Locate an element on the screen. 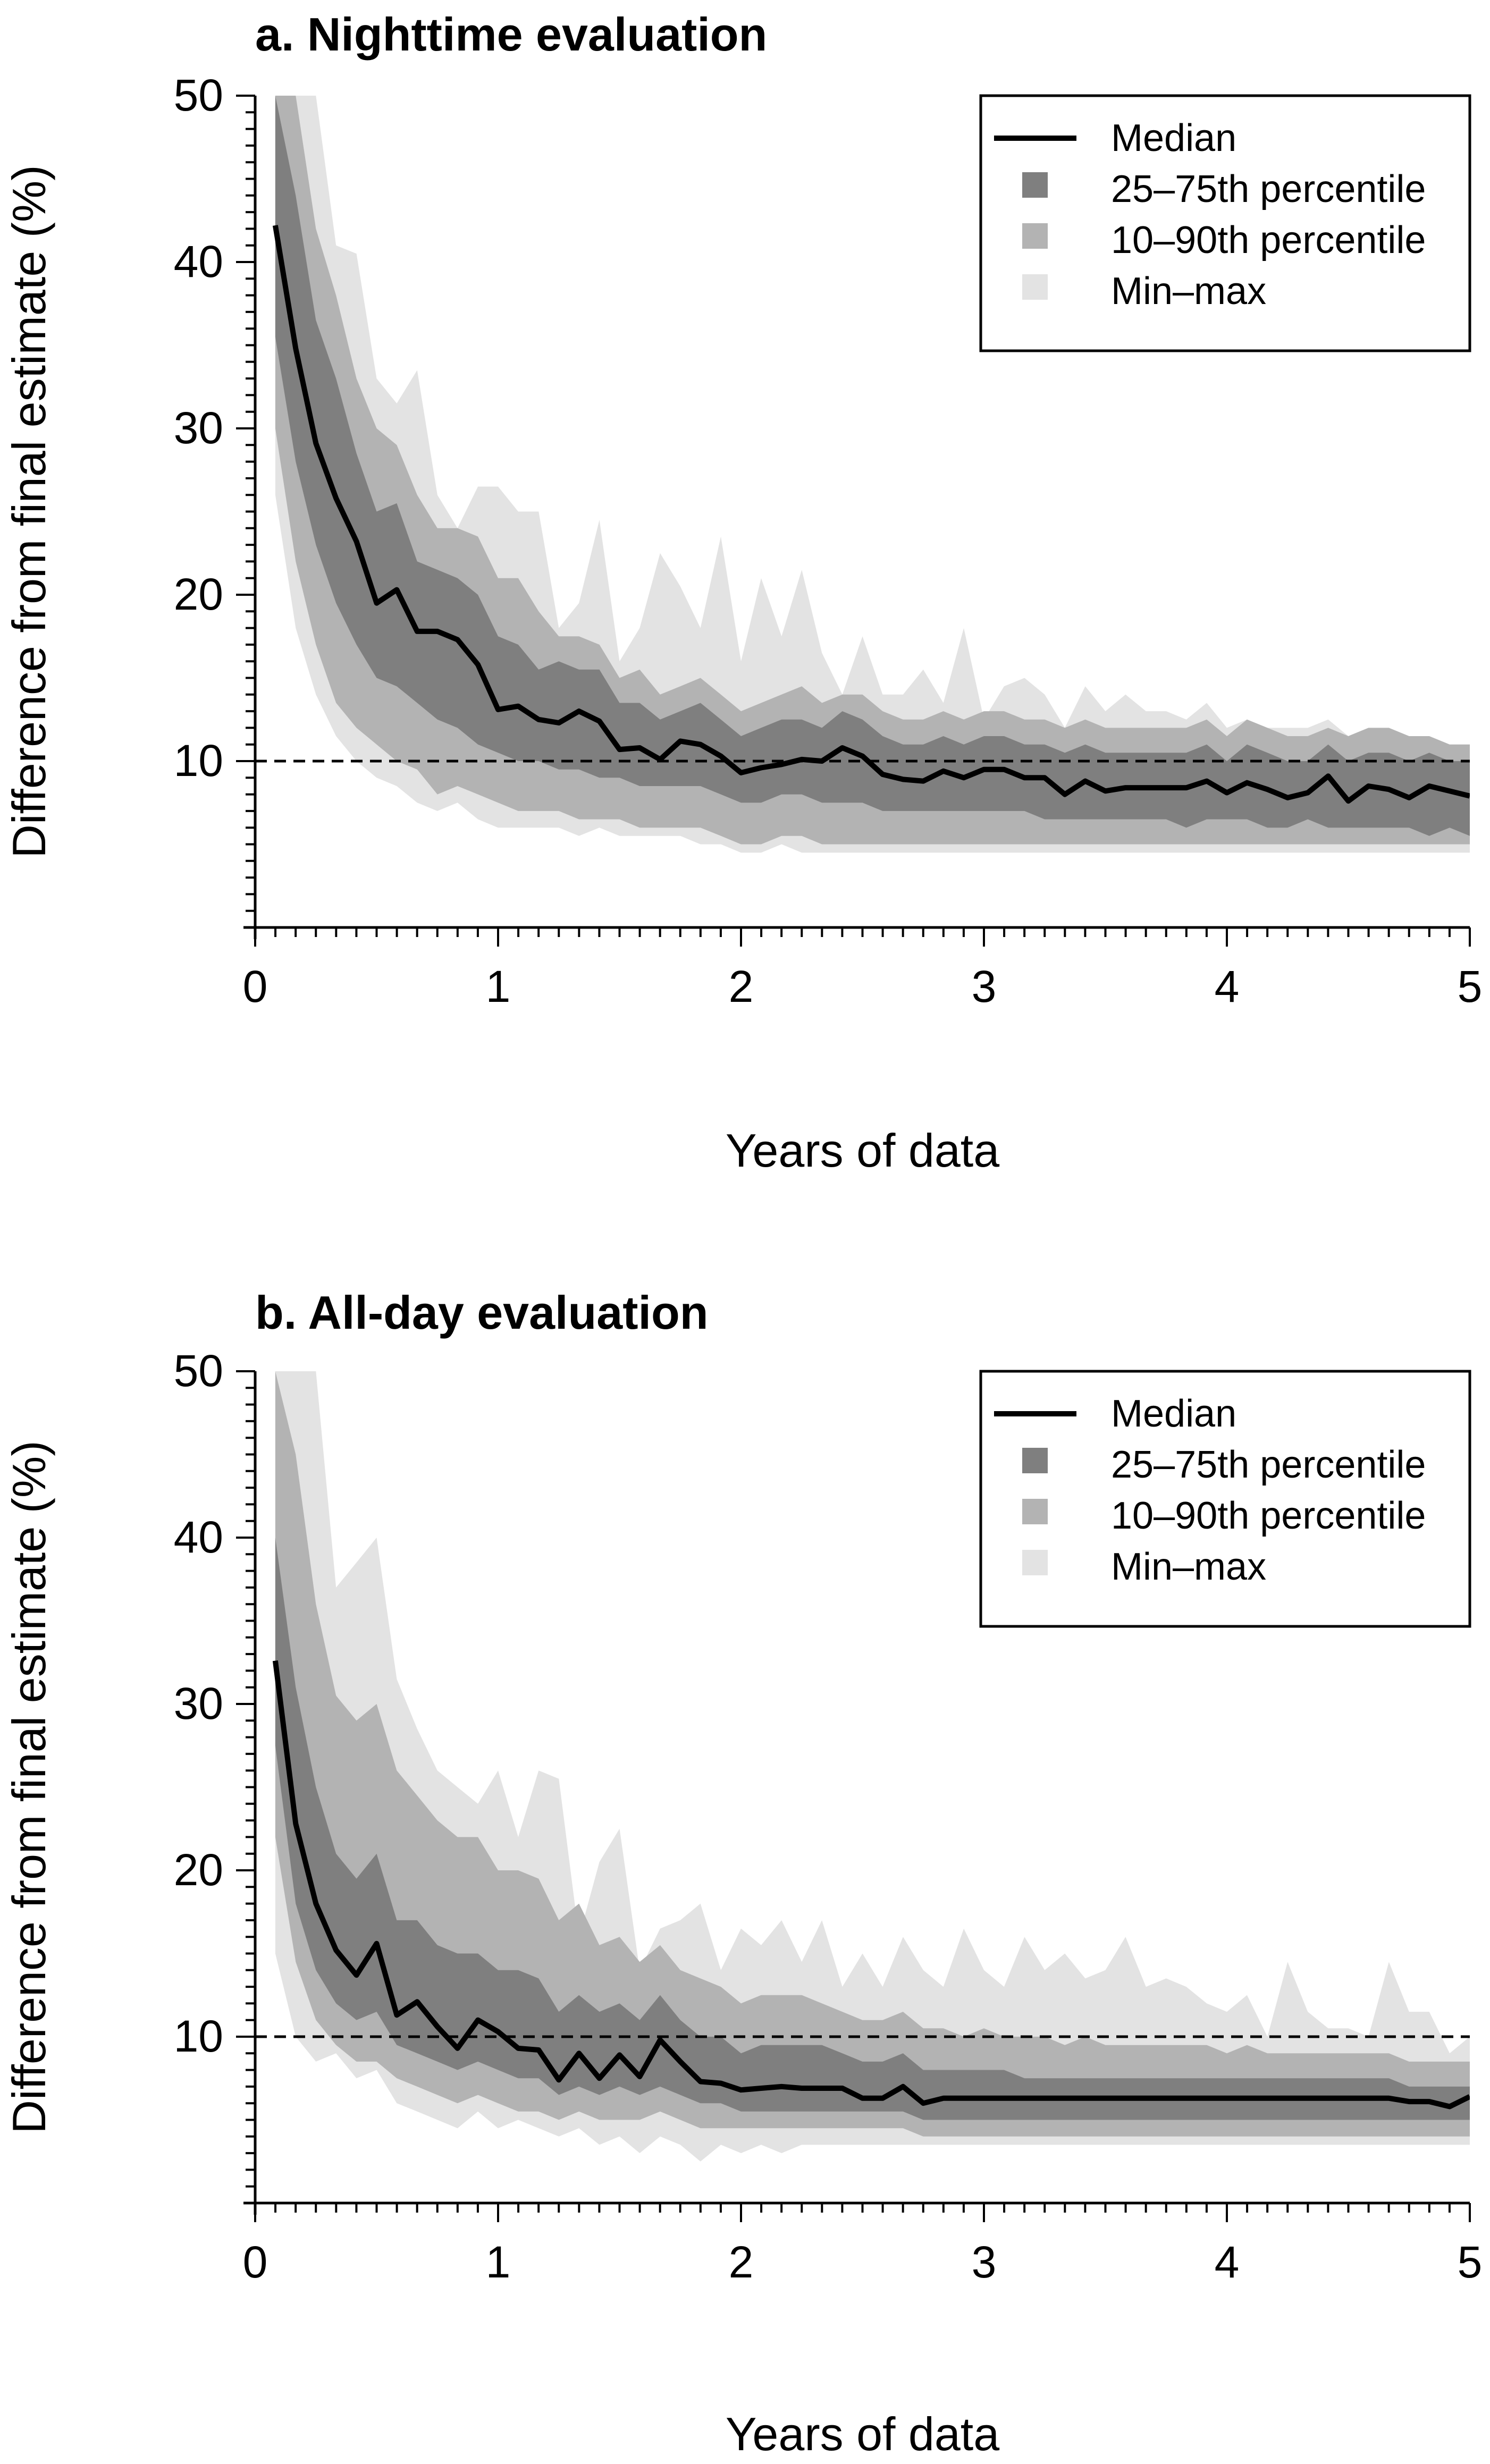 The image size is (1490, 2464). panel-title: a. Nighttime evaluation is located at coordinates (511, 34).